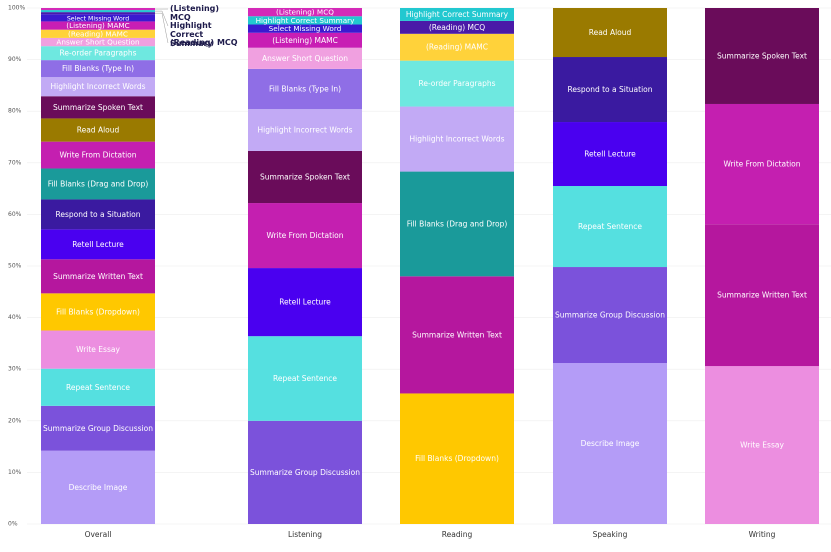 This screenshot has width=831, height=552. Describe the element at coordinates (16, 8) in the screenshot. I see `y-tick-label: 100%` at that location.